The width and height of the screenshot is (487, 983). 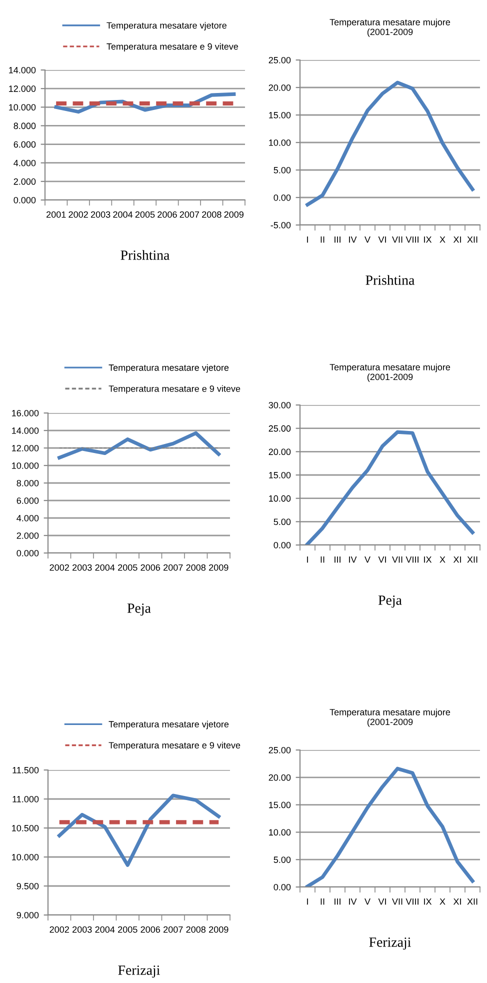 I want to click on y-tick-label: 10.500, so click(x=25, y=828).